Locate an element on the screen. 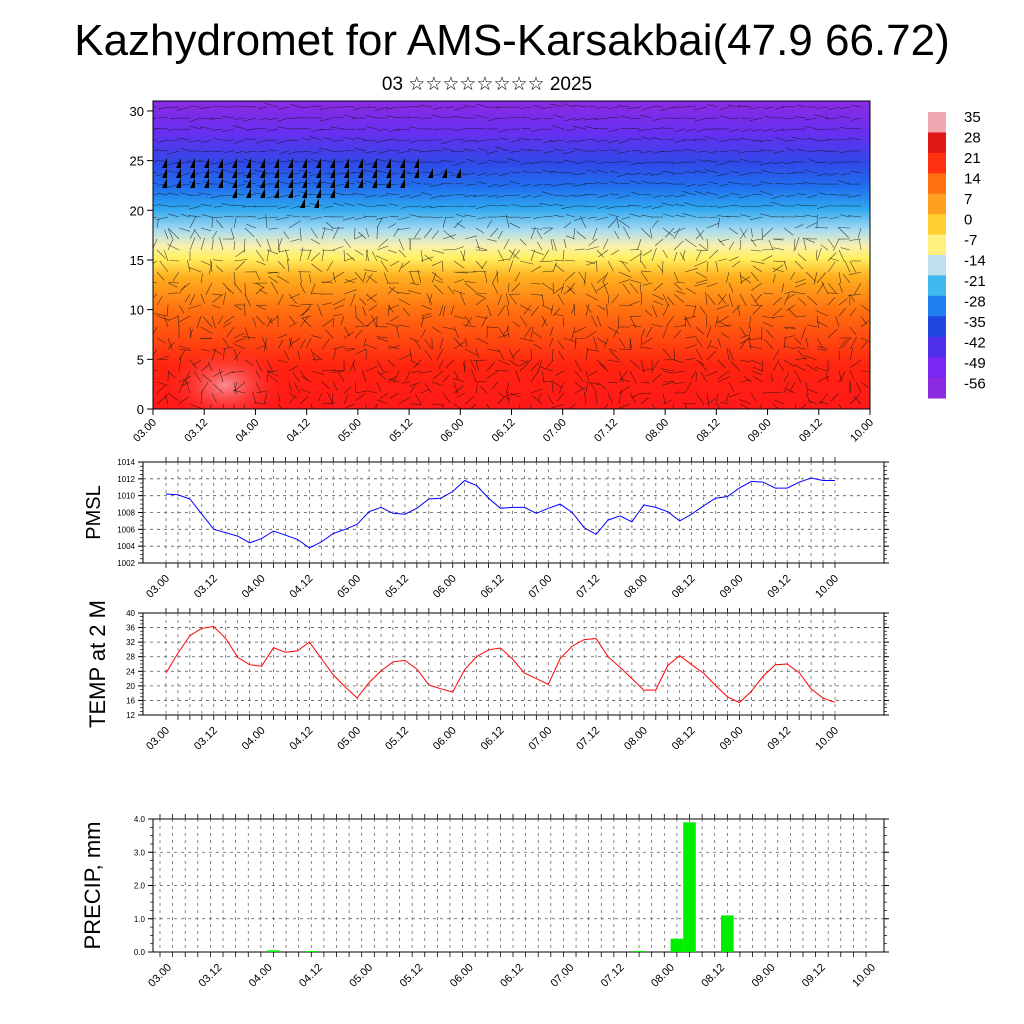  colorbar-label: -7 is located at coordinates (970, 240).